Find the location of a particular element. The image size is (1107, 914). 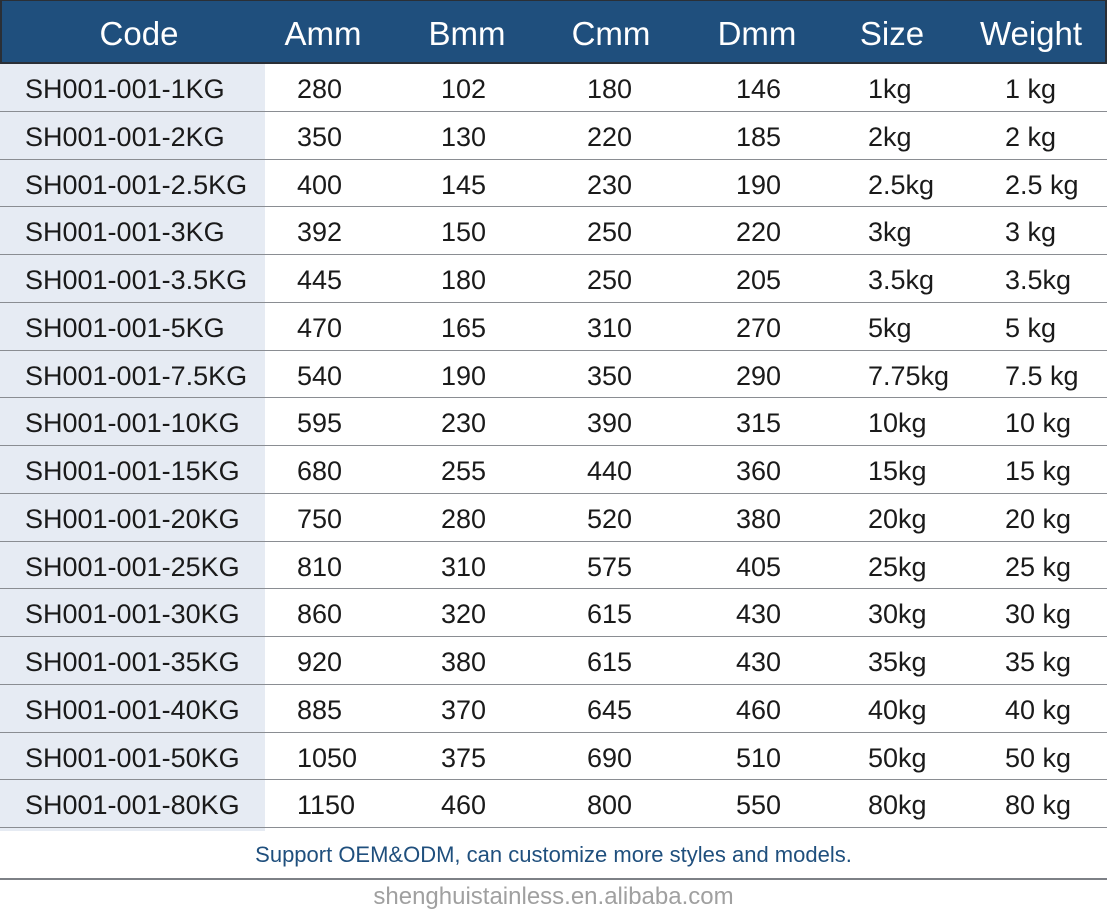

cell-size: 80kg is located at coordinates (897, 805).